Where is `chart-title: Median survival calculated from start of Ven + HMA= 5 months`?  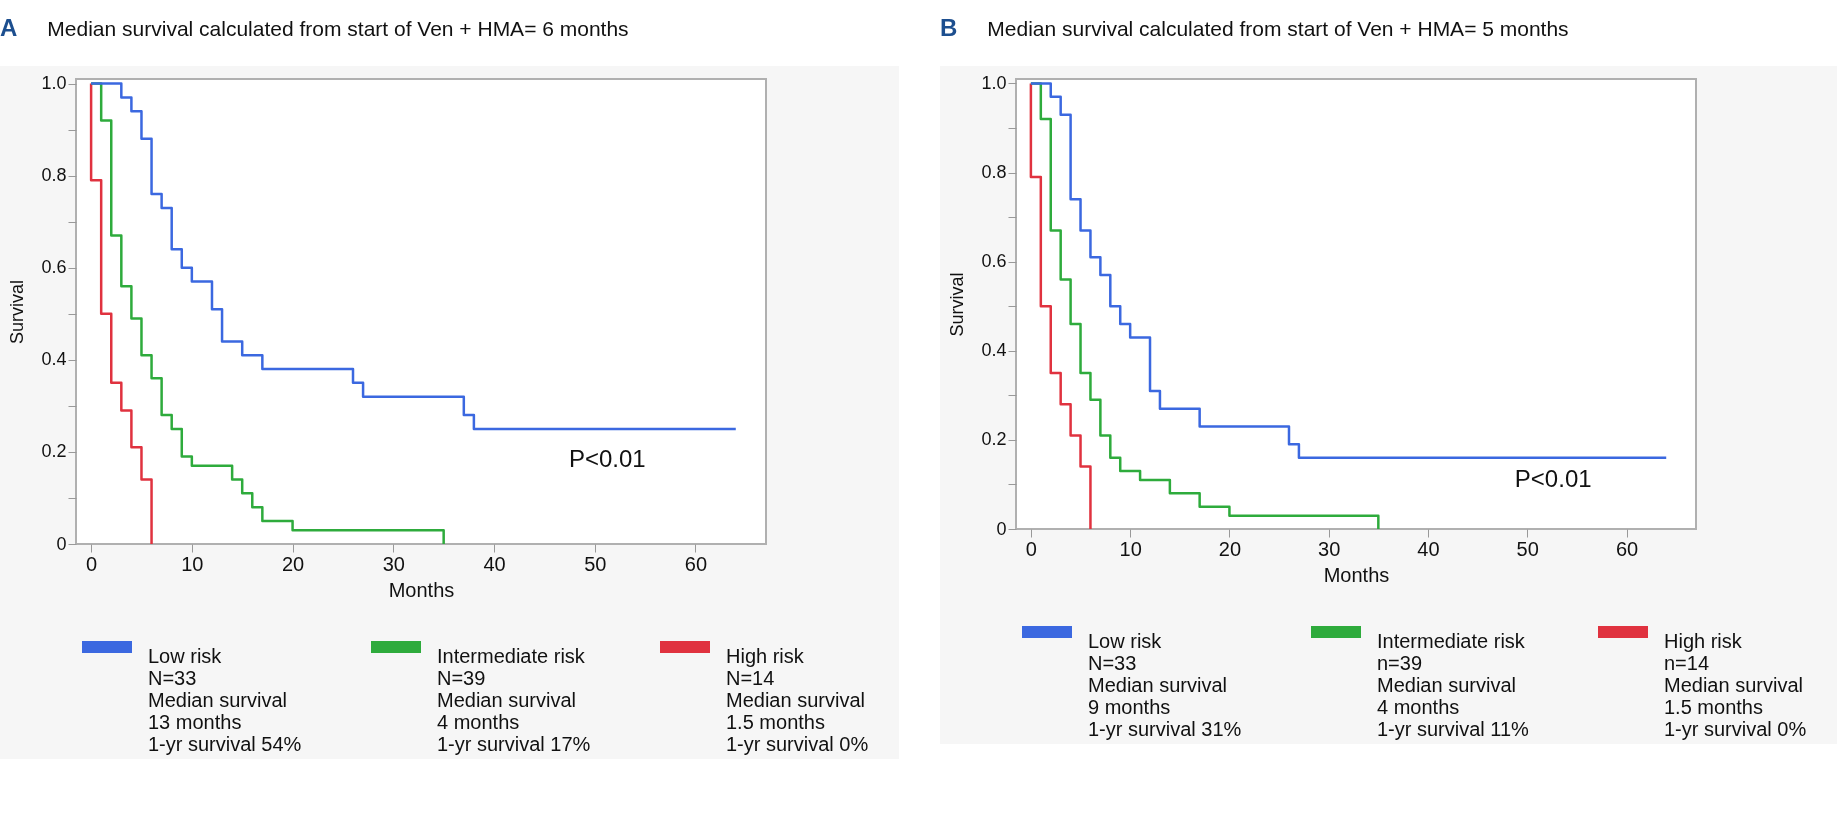
chart-title: Median survival calculated from start of Ven + HMA= 5 months is located at coordinates (1278, 29).